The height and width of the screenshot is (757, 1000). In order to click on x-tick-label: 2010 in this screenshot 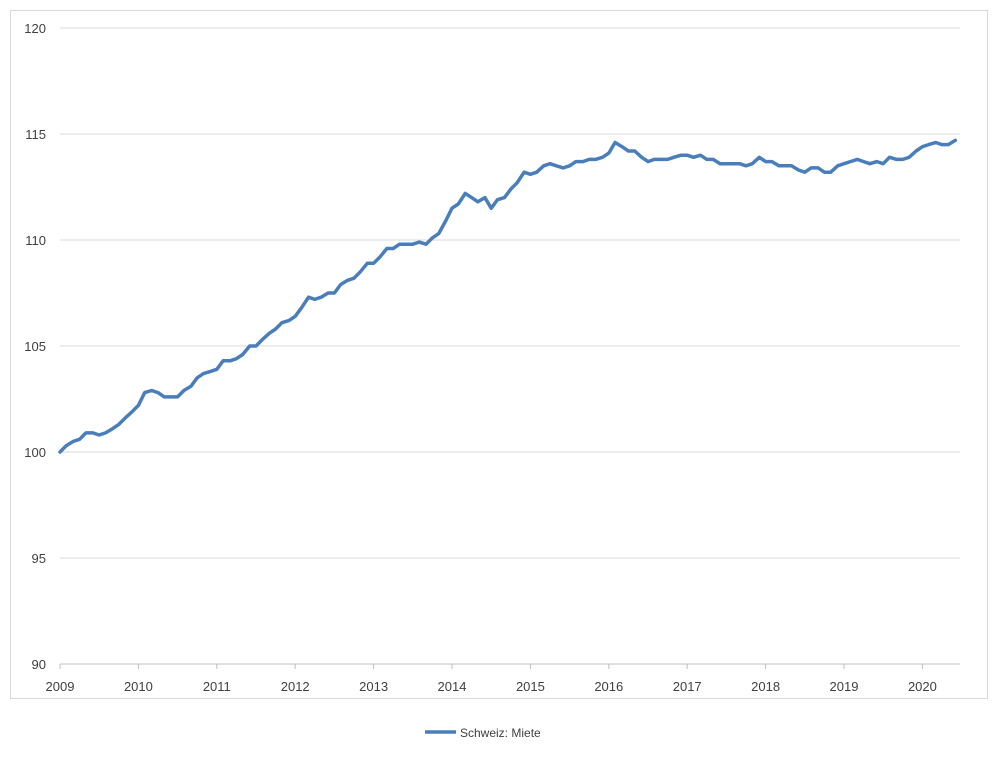, I will do `click(138, 686)`.